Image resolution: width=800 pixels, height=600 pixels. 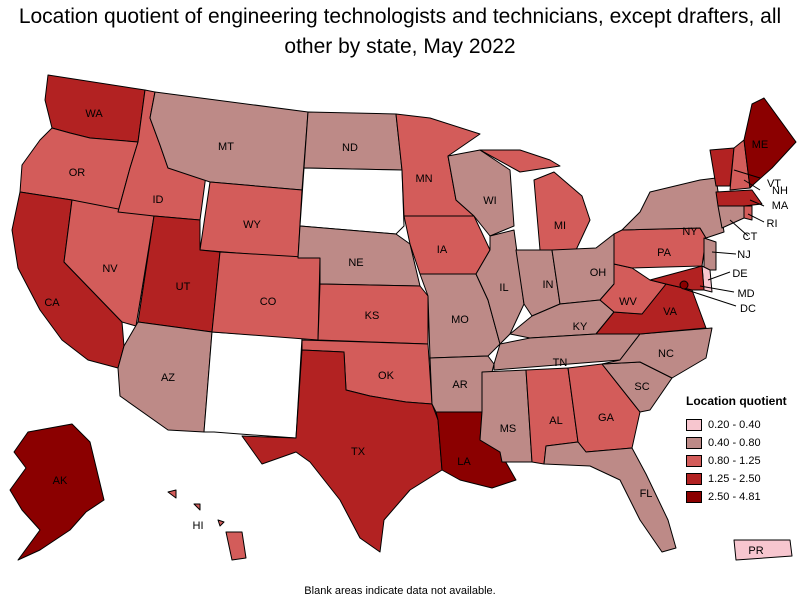 What do you see at coordinates (780, 191) in the screenshot?
I see `label-NH: NH` at bounding box center [780, 191].